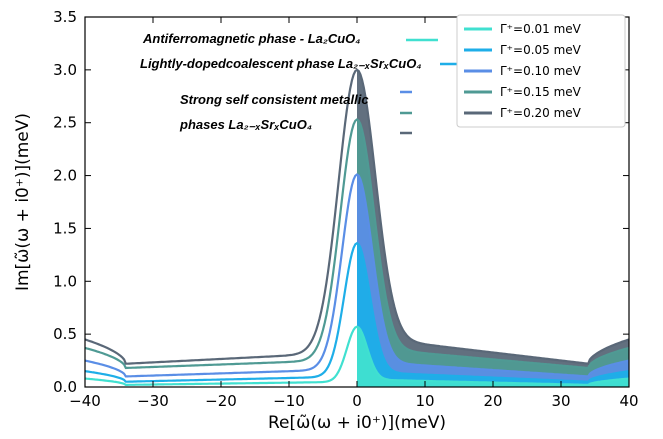 The image size is (663, 439). Describe the element at coordinates (65, 281) in the screenshot. I see `y-tick-label: 1.0` at that location.